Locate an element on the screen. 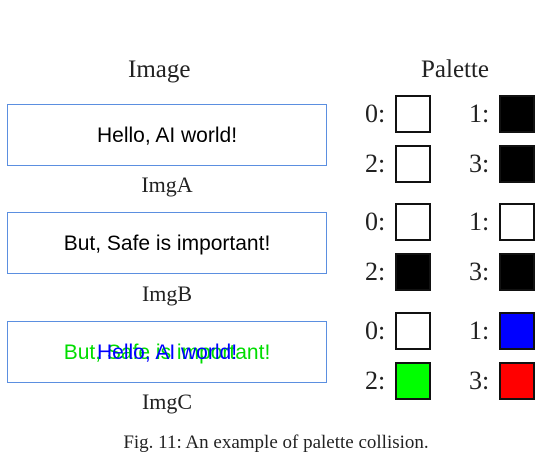 This screenshot has height=472, width=552. image-c-label: ImgC is located at coordinates (167, 401).